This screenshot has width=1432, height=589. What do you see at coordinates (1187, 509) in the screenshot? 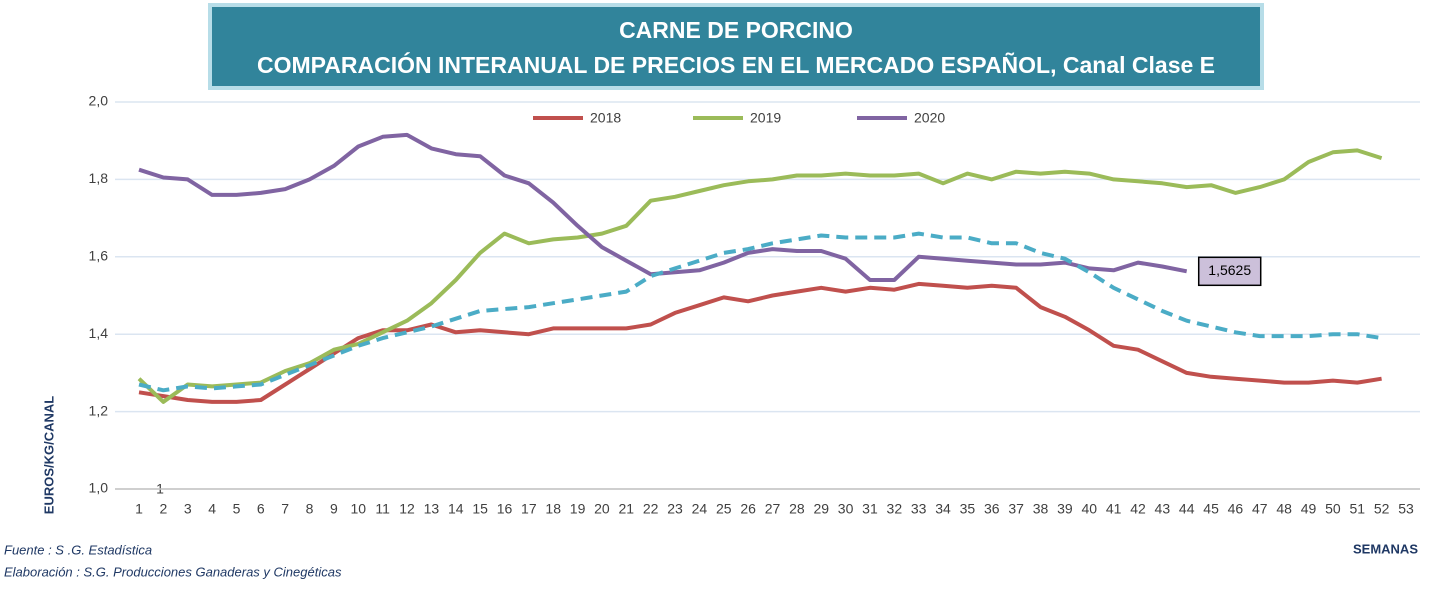
I see `x-tick-label: 44` at bounding box center [1187, 509].